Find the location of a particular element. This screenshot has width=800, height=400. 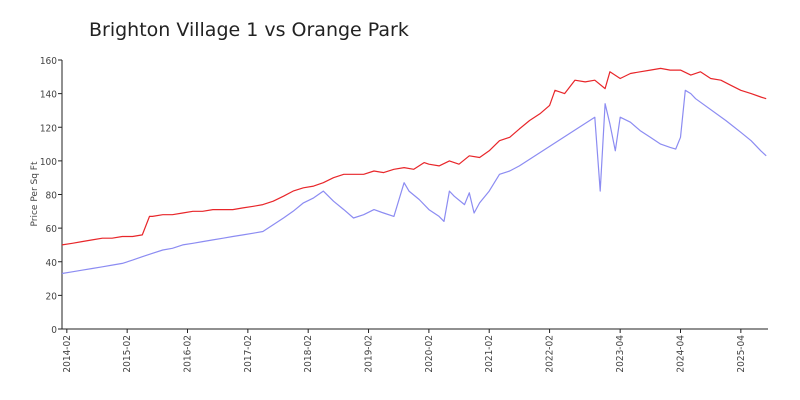

x-tick-label: 2025-04 is located at coordinates (741, 354).